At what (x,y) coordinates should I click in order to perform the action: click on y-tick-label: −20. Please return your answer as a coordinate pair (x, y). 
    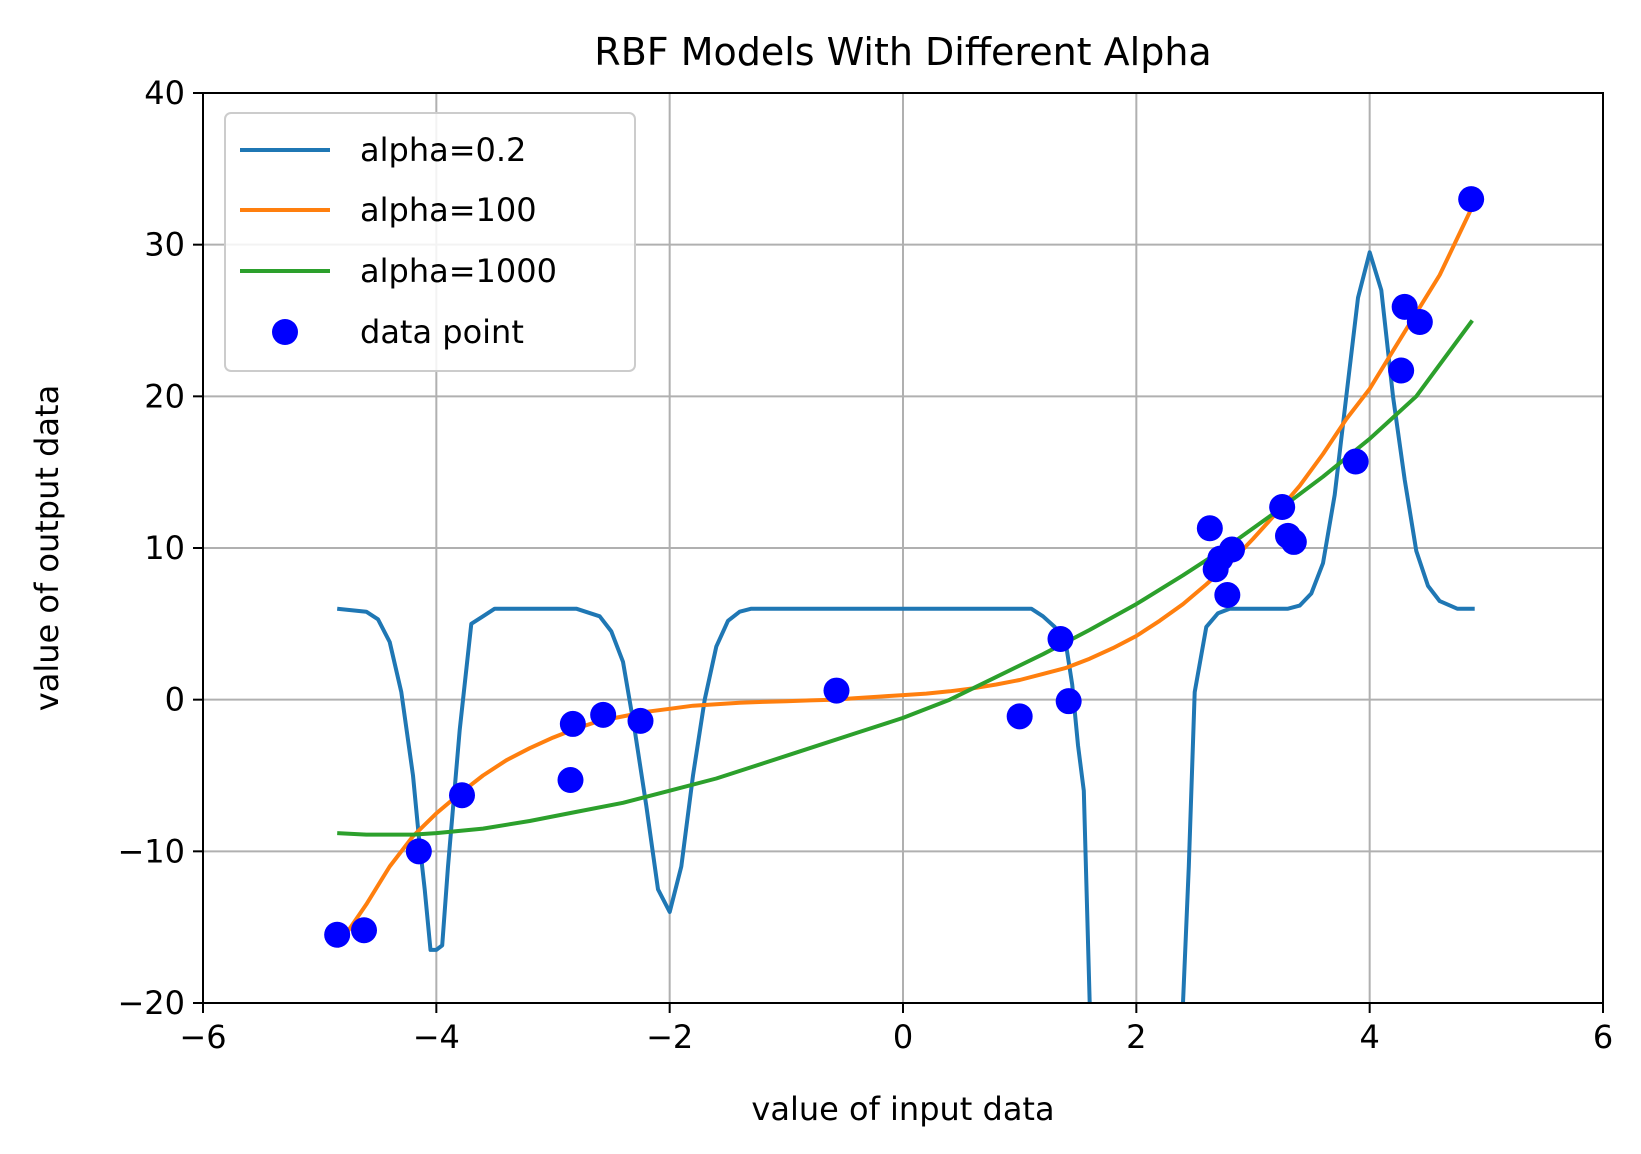
    Looking at the image, I should click on (151, 1003).